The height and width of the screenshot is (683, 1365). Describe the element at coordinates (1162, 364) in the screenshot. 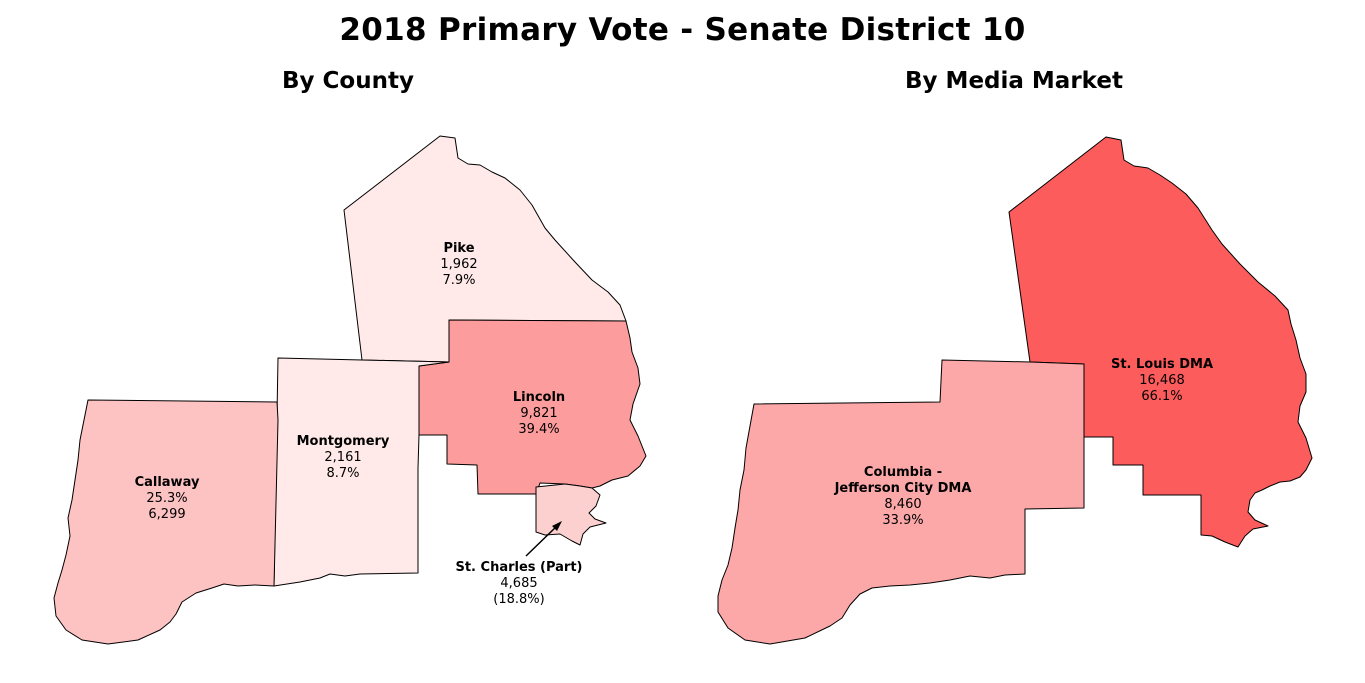

I see `st-louis-name: St. Louis DMA` at that location.